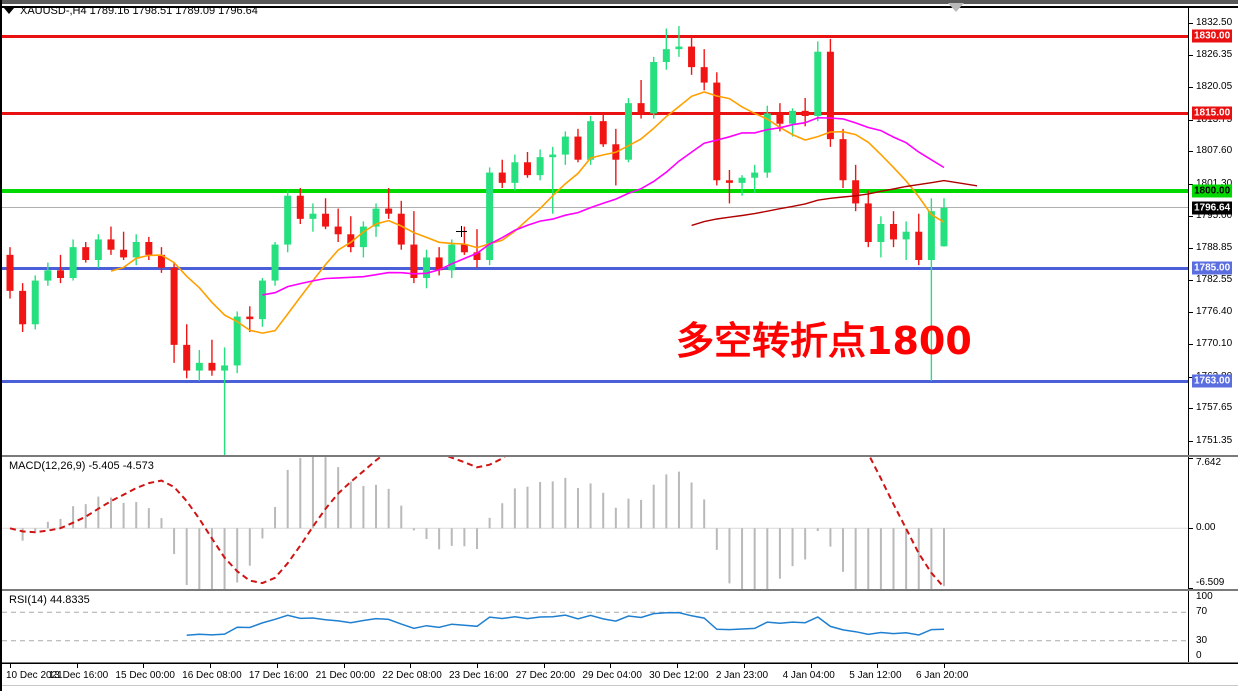  Describe the element at coordinates (545, 675) in the screenshot. I see `time-axis-label: 27 Dec 20:00` at that location.